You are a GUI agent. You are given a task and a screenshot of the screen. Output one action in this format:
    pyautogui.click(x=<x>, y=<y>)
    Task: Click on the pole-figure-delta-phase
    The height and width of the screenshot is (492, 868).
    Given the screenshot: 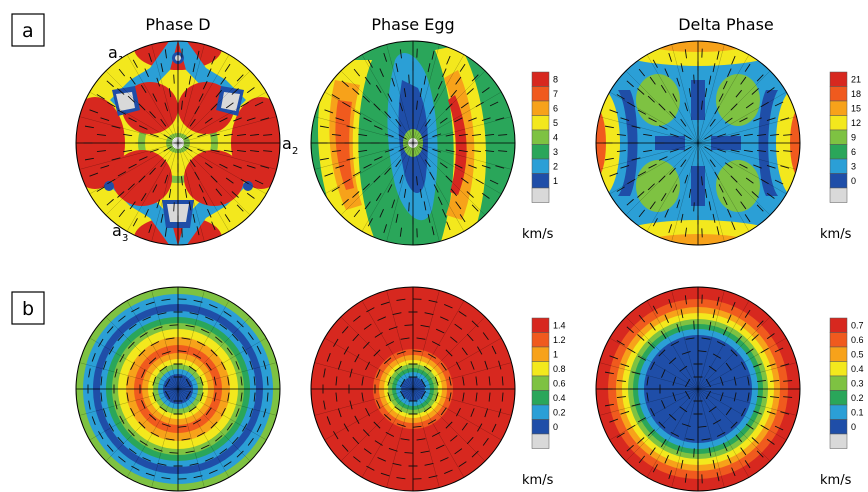 What is the action you would take?
    pyautogui.click(x=698, y=143)
    